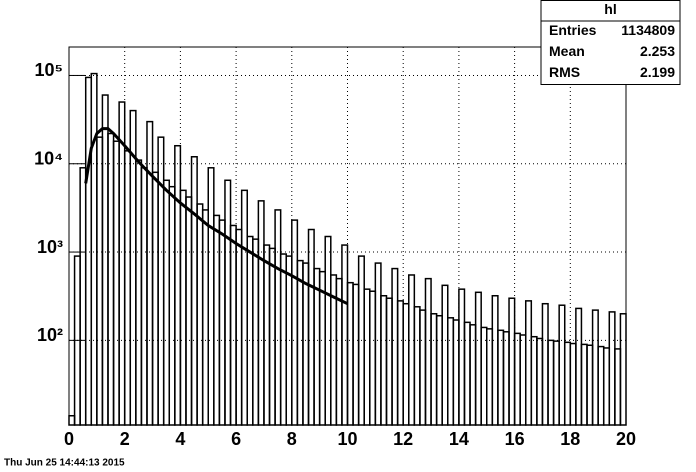 The image size is (696, 472). I want to click on x-tick-label: 8, so click(292, 439).